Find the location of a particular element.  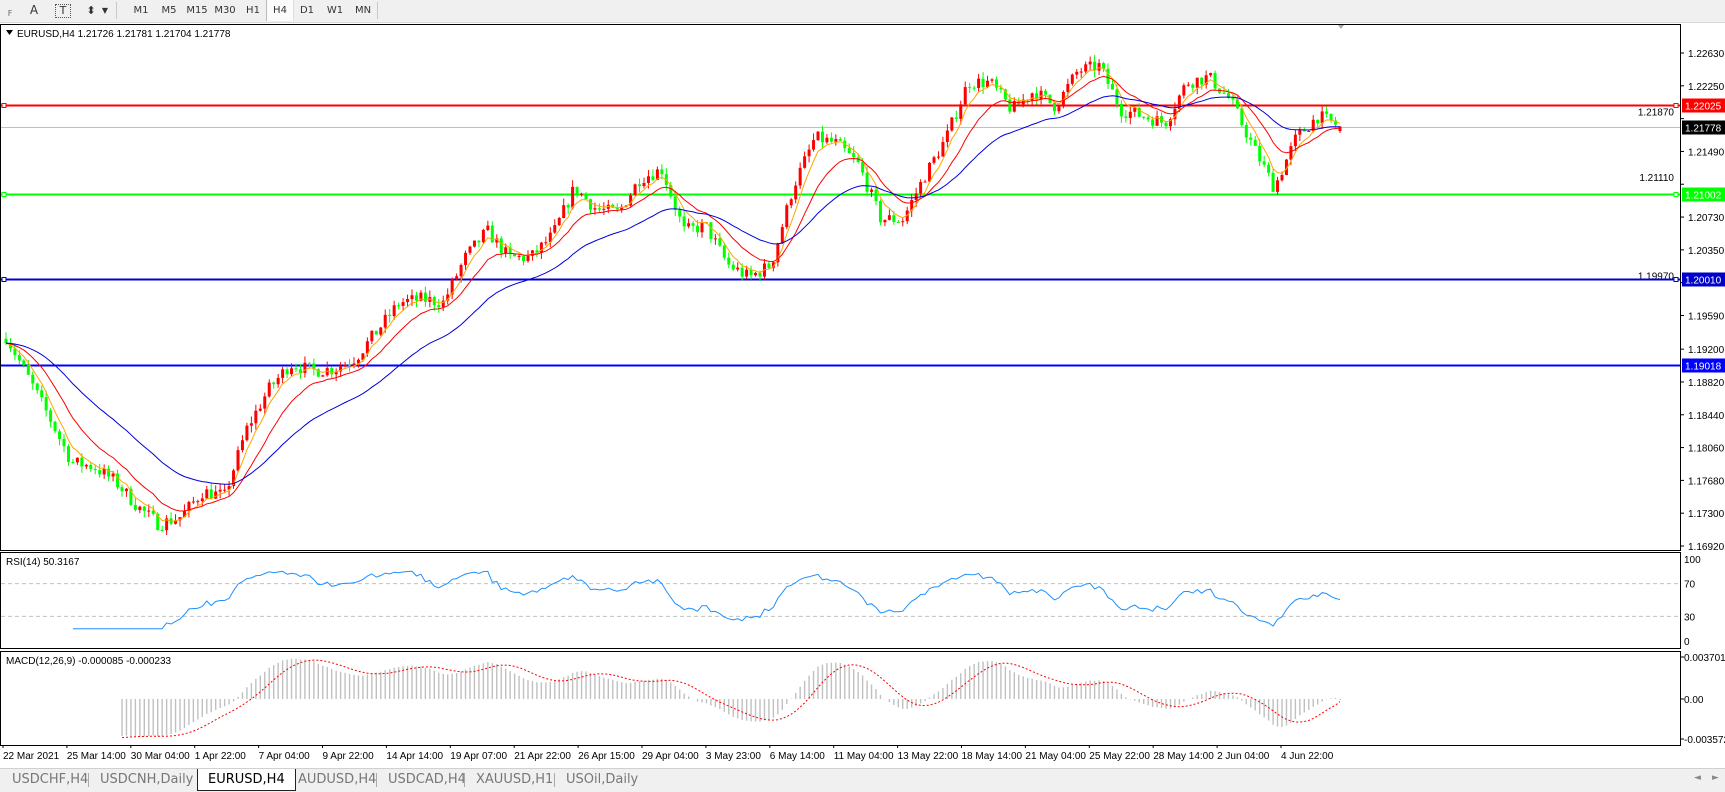

time-tick-label: 7 Apr 04:00 is located at coordinates (285, 756).